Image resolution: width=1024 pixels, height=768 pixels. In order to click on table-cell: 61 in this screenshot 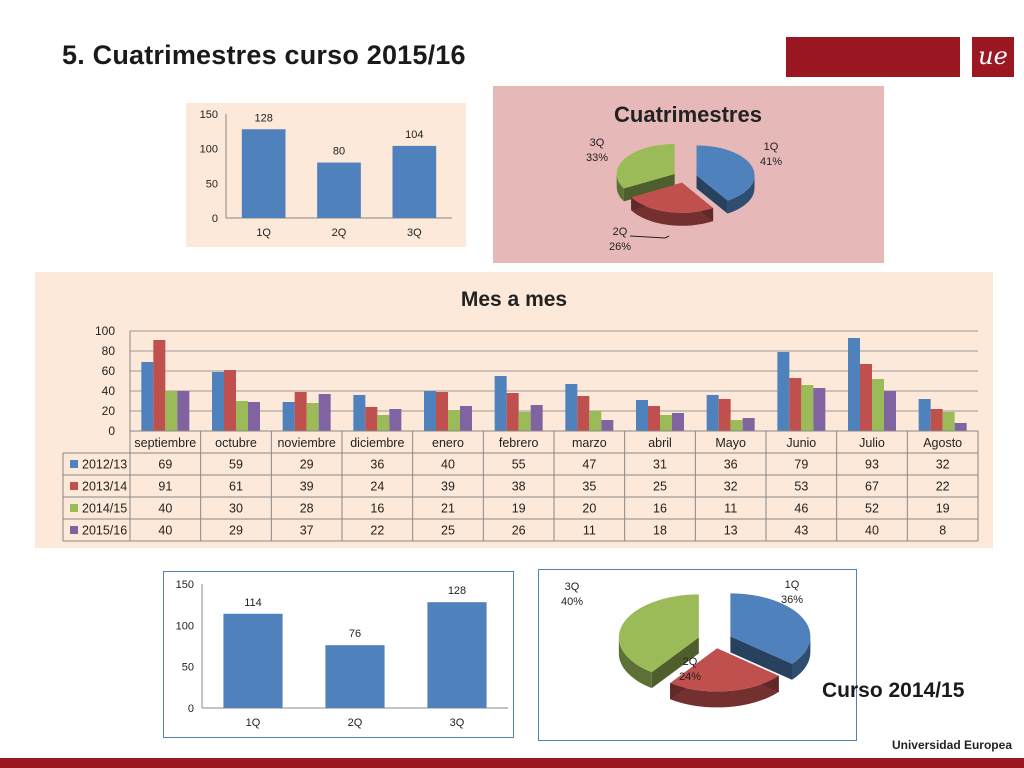, I will do `click(236, 487)`.